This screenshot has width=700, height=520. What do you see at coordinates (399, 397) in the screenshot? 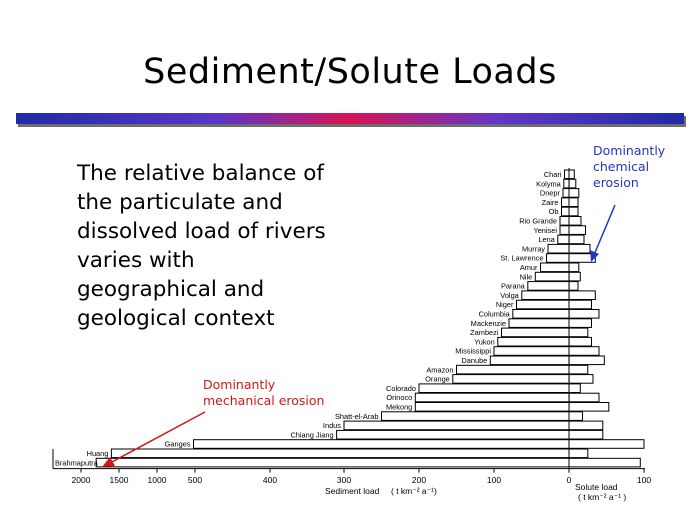
I see `river-label: Orinoco` at bounding box center [399, 397].